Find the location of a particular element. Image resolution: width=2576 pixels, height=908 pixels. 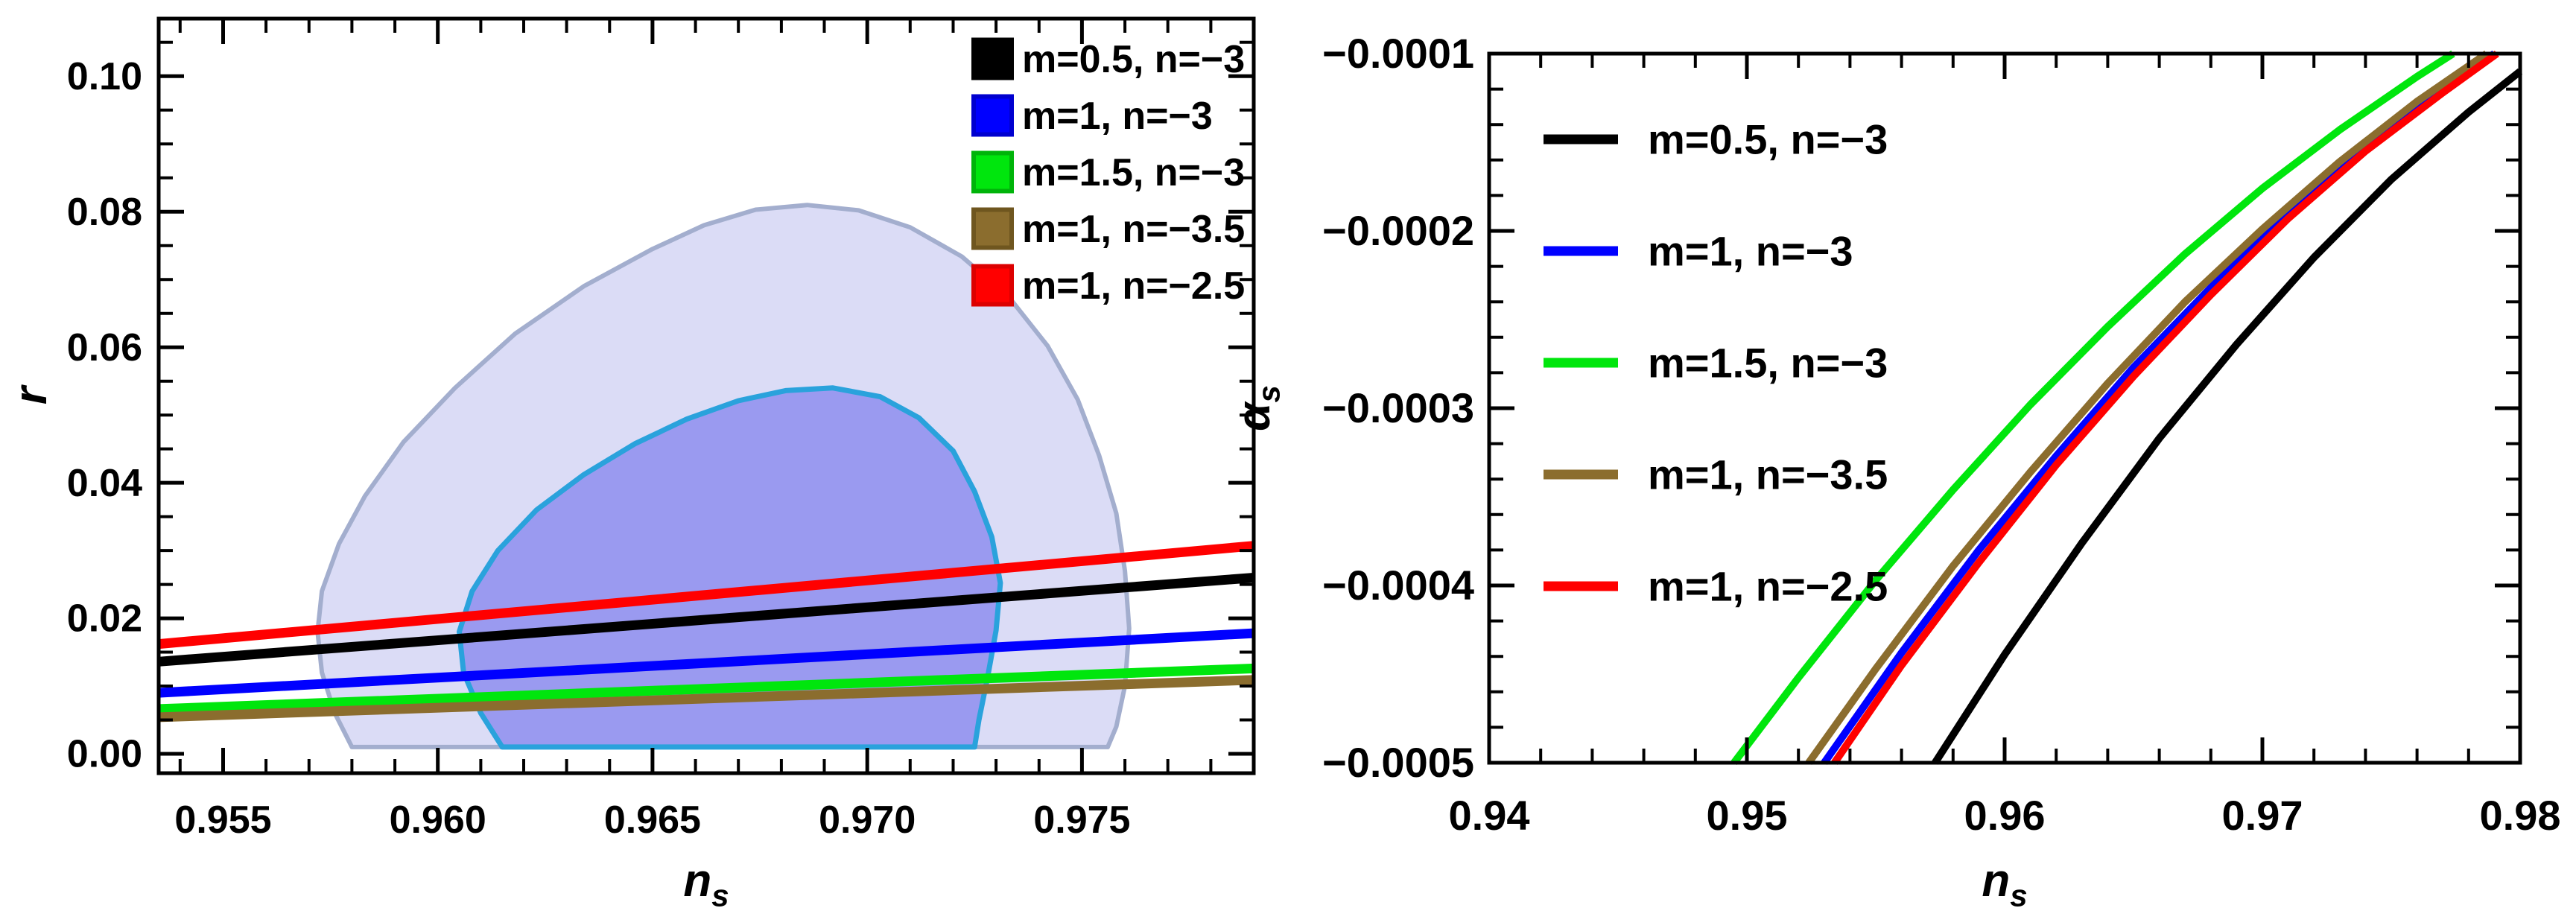

x-tick-label-0.96: 0.96 is located at coordinates (2005, 816).